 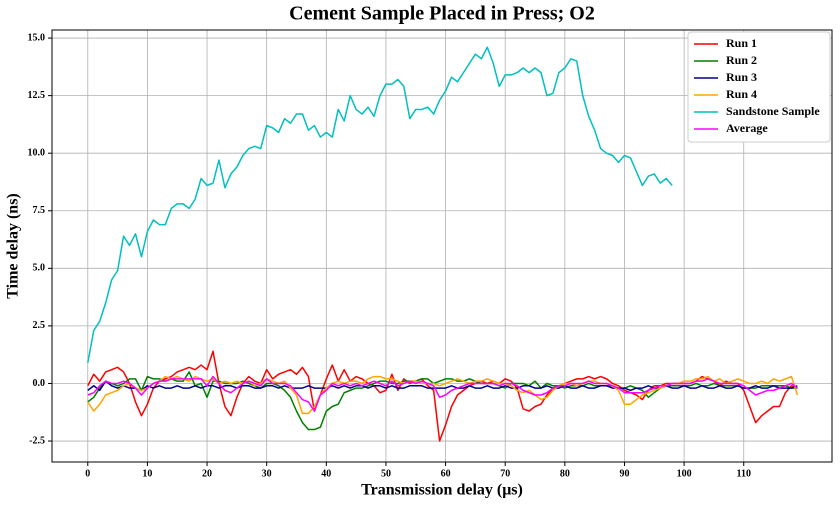 I want to click on x-tick-label: 60, so click(x=446, y=473).